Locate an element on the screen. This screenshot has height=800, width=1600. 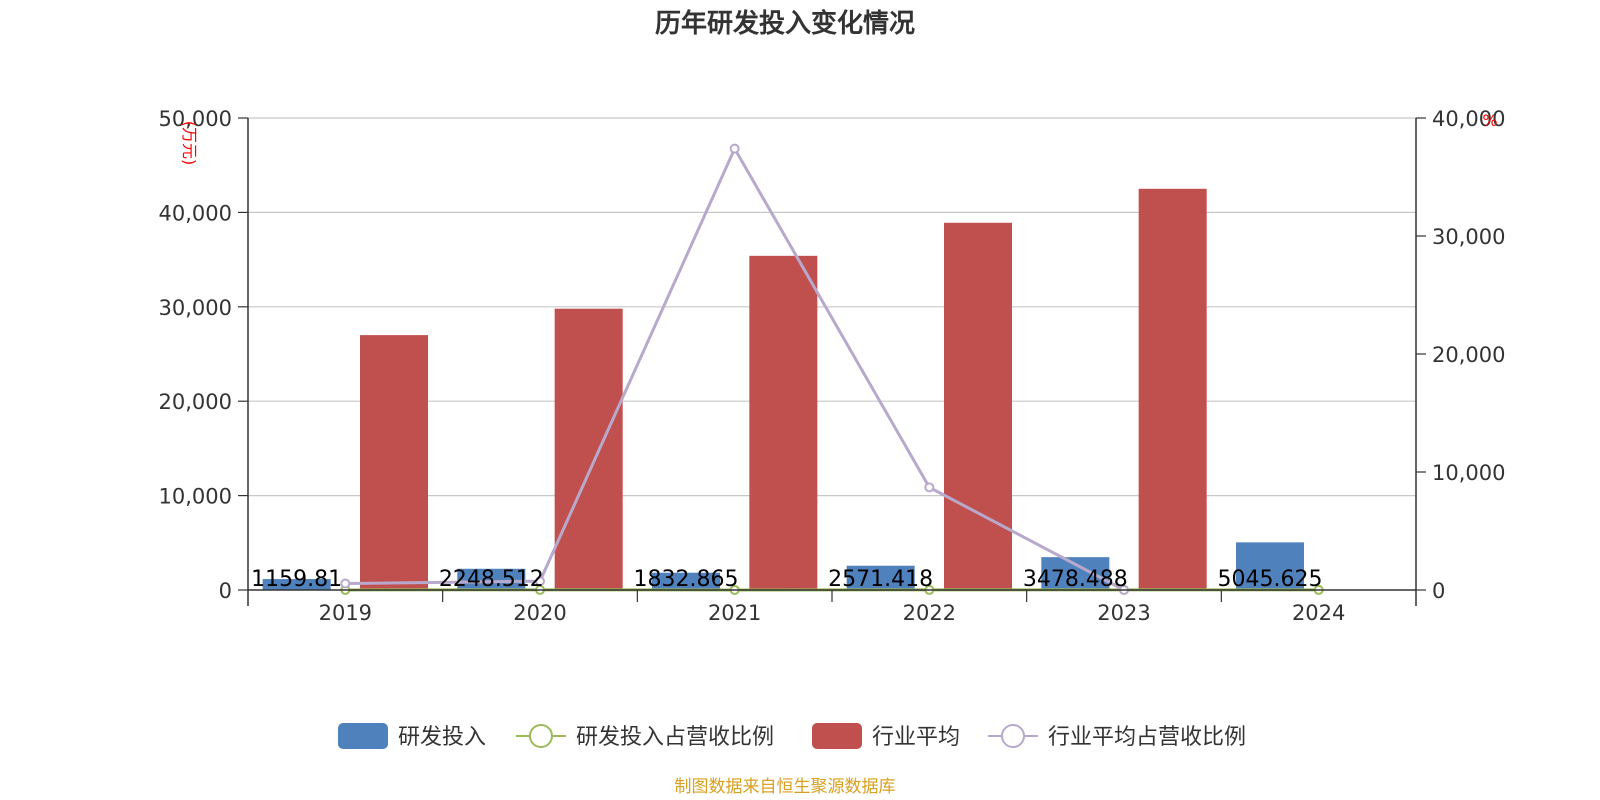
right-tick-label: 0 is located at coordinates (1438, 591).